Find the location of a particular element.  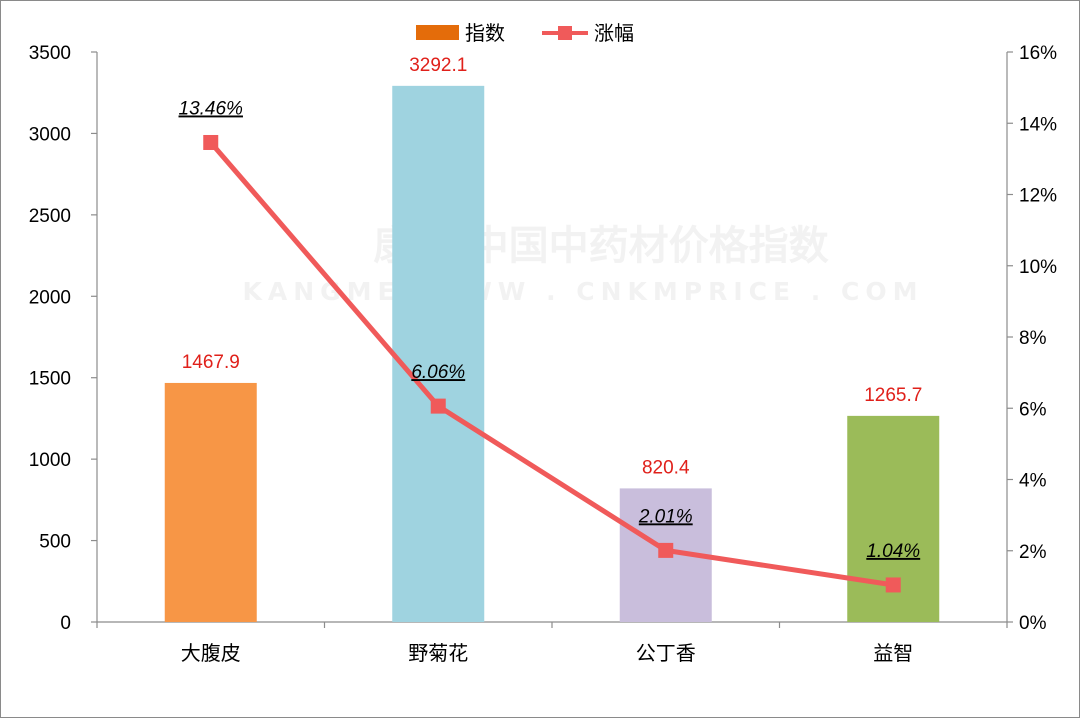

bar-value-label: 1265.7 is located at coordinates (893, 395).